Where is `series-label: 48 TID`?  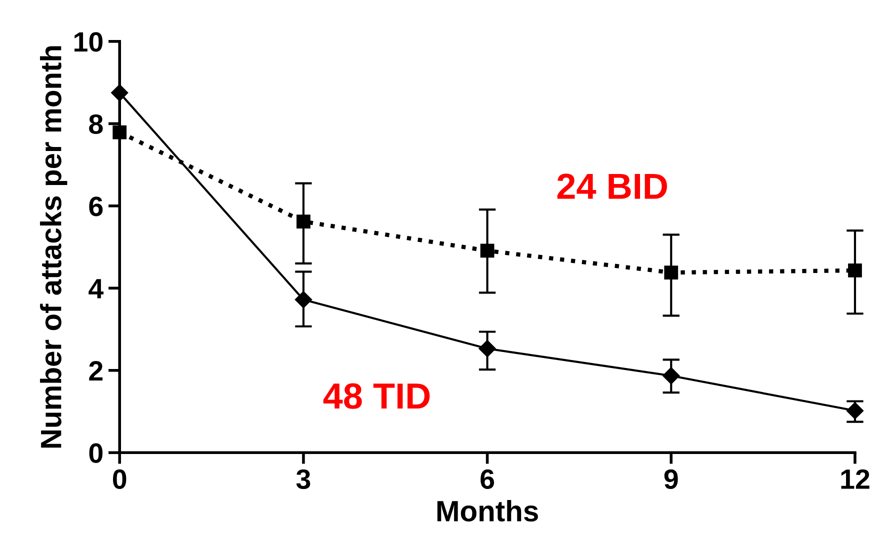 series-label: 48 TID is located at coordinates (376, 396).